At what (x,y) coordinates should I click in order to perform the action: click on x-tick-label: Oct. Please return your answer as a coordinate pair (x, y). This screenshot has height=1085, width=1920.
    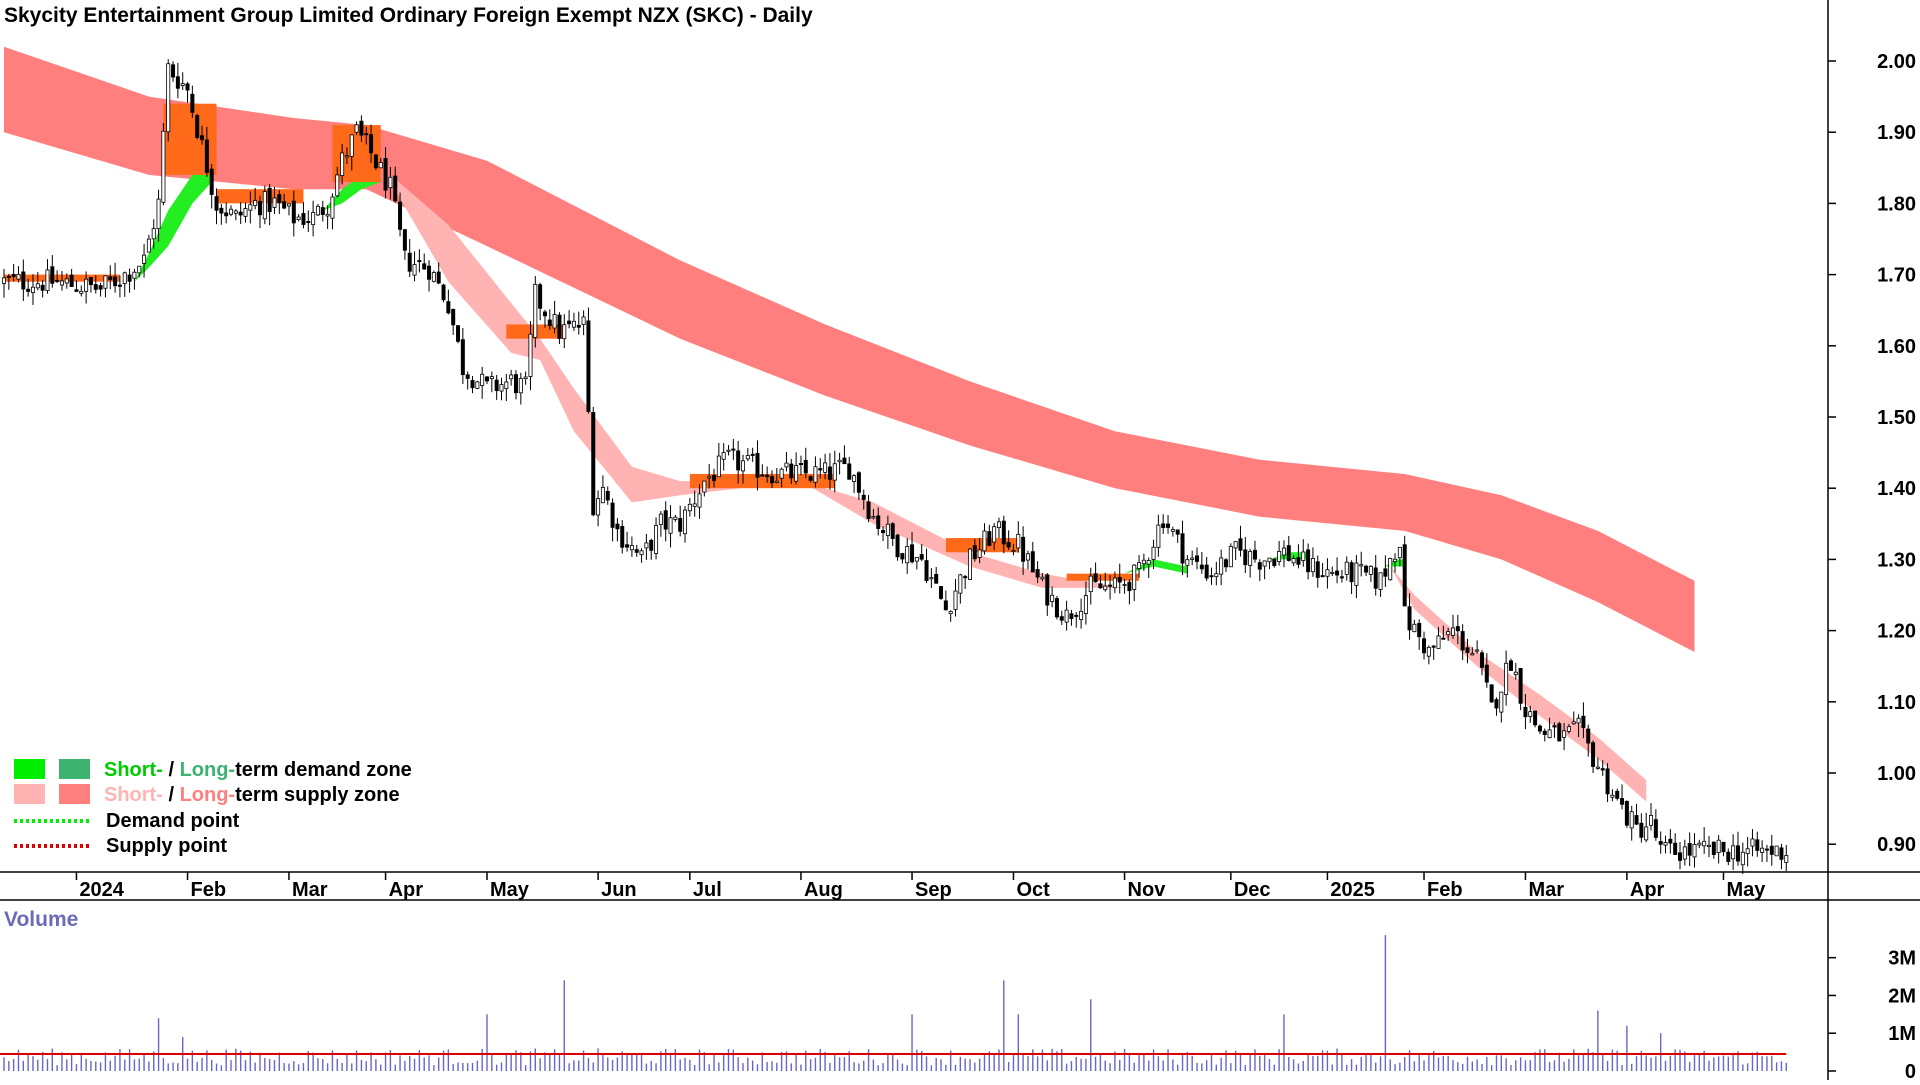
    Looking at the image, I should click on (1033, 890).